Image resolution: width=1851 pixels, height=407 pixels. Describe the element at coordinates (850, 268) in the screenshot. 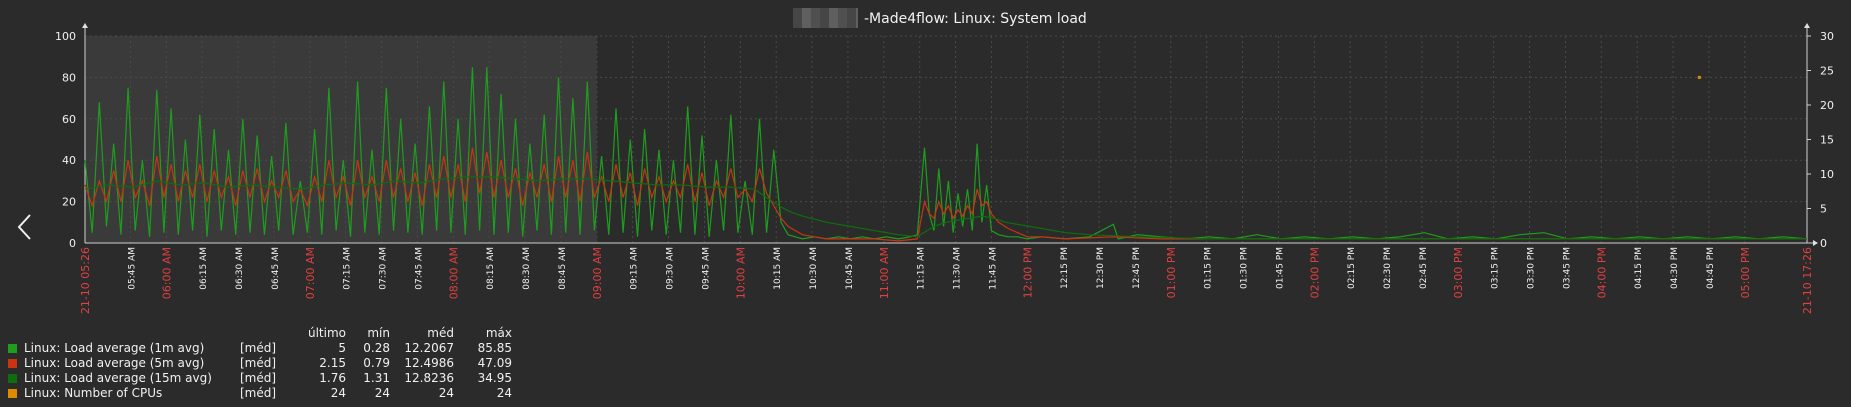

I see `x-tick-label: 10:45 AM` at that location.